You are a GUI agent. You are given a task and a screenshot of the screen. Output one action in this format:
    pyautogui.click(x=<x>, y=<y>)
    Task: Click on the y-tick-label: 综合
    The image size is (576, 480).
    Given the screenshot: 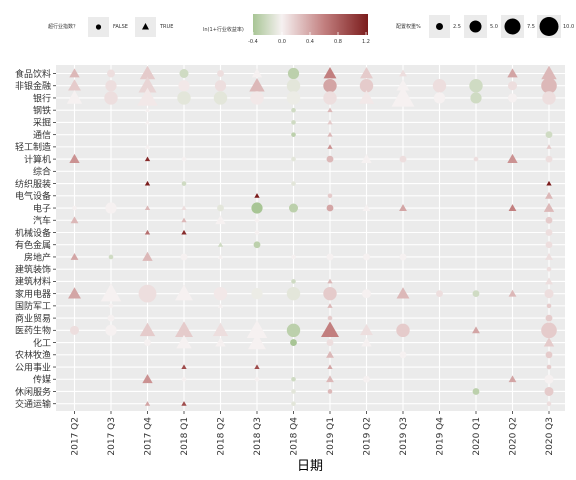 What is the action you would take?
    pyautogui.click(x=42, y=172)
    